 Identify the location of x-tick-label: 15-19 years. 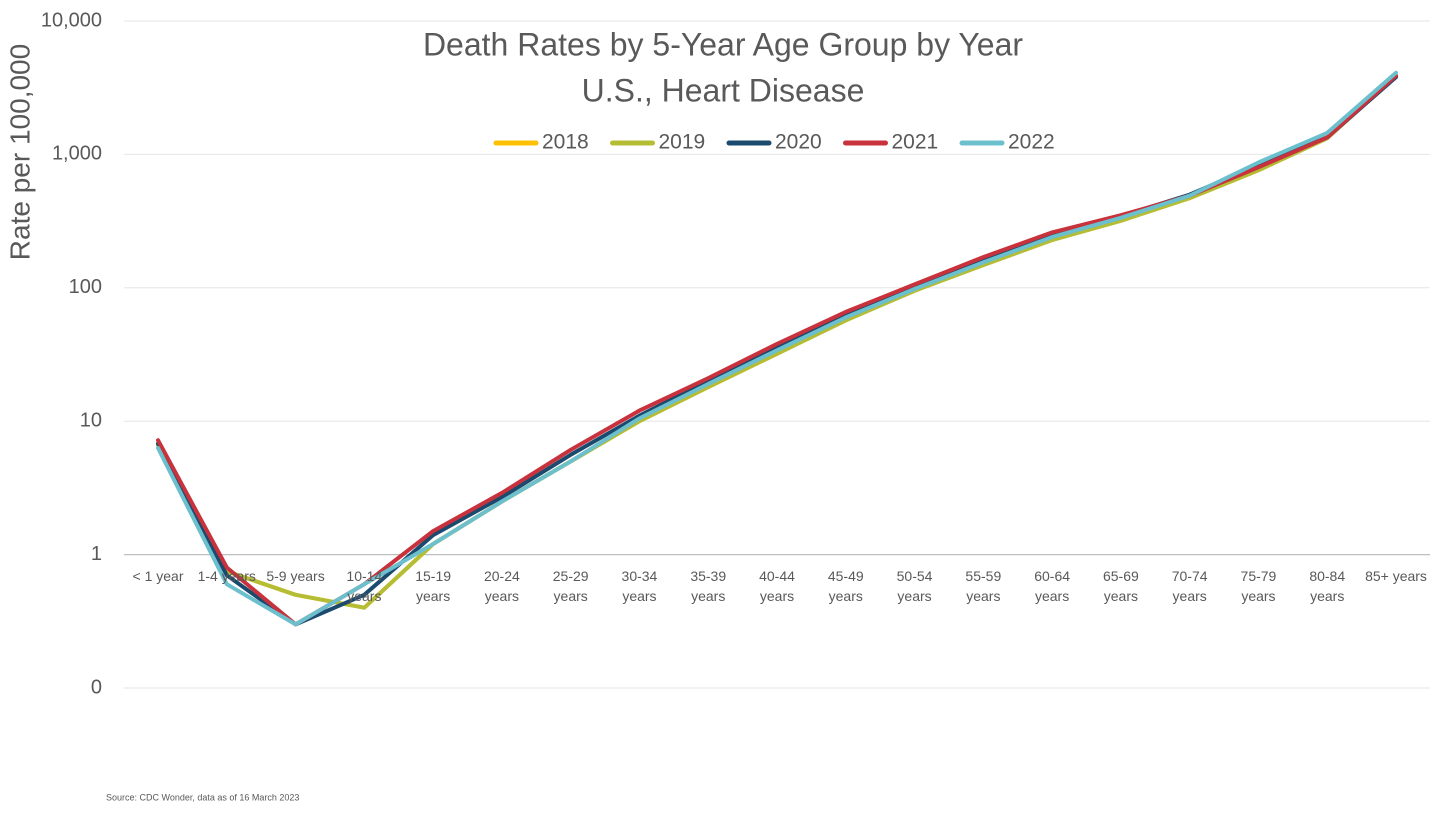
(433, 585).